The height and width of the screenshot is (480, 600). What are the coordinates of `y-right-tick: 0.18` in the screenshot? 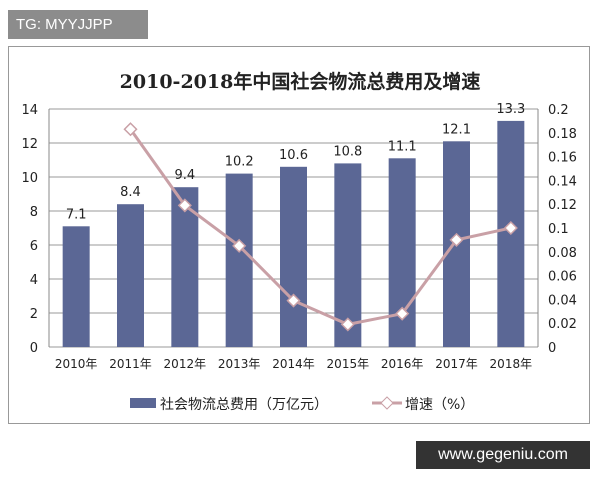 It's located at (562, 134).